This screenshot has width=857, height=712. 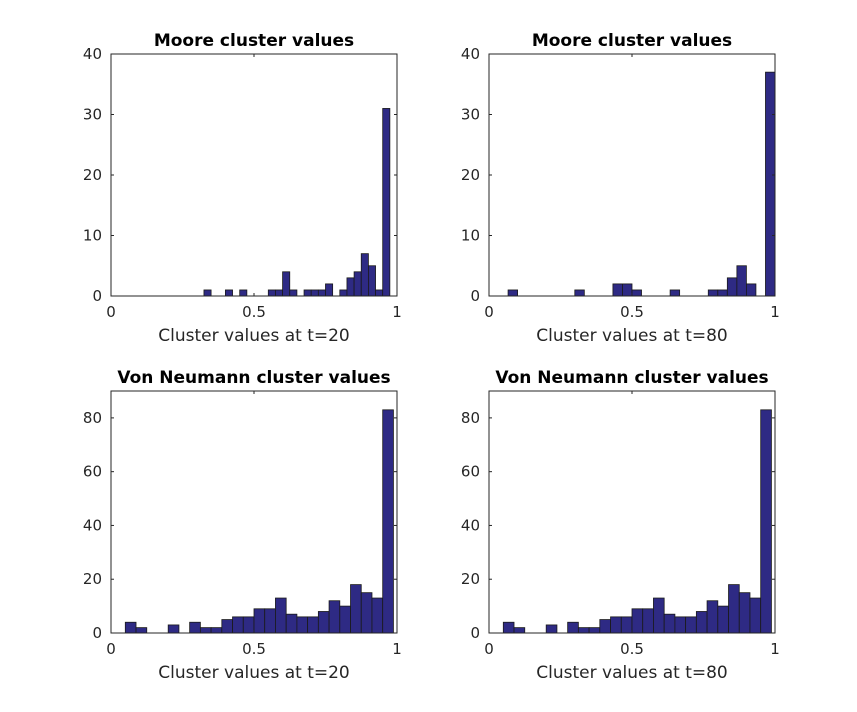 I want to click on y-tick-label: 60, so click(x=470, y=472).